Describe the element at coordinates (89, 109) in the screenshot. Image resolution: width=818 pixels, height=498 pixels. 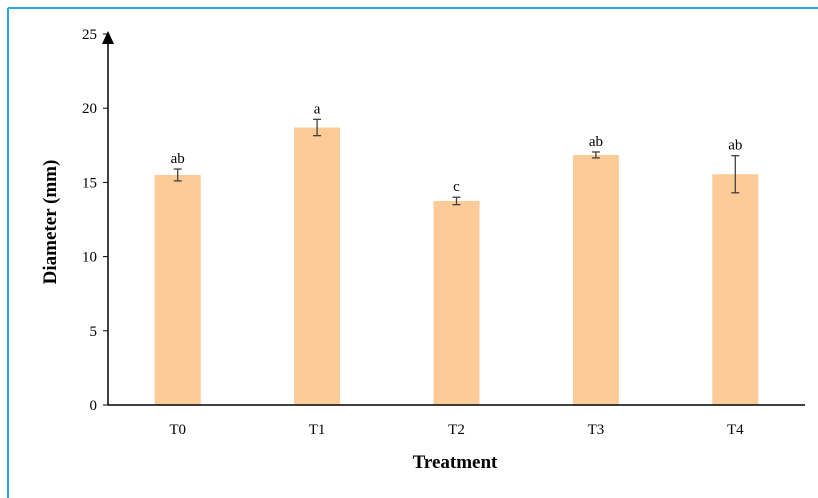
I see `y-tick-label: 20` at that location.